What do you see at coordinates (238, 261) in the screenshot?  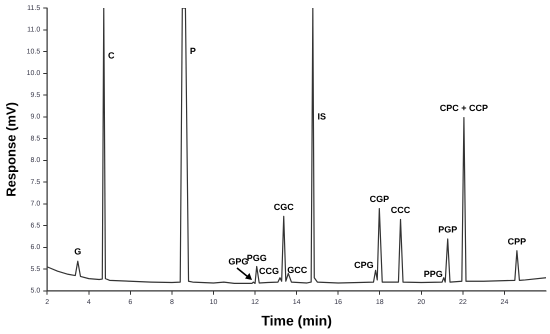 I see `annotation: GPG` at bounding box center [238, 261].